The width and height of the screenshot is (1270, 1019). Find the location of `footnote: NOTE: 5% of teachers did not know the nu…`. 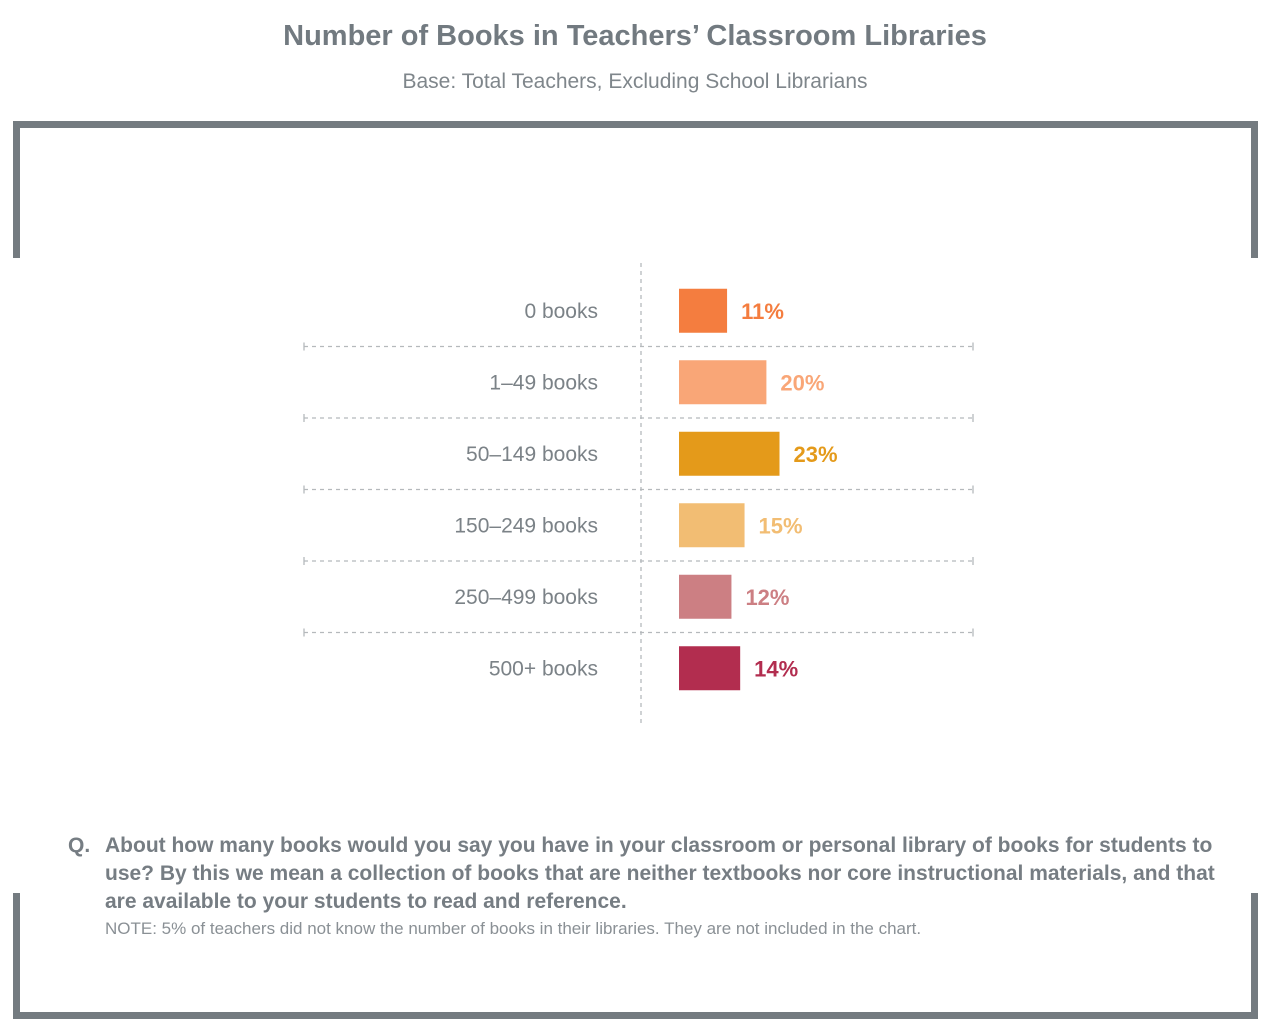

footnote: NOTE: 5% of teachers did not know the nu… is located at coordinates (513, 928).